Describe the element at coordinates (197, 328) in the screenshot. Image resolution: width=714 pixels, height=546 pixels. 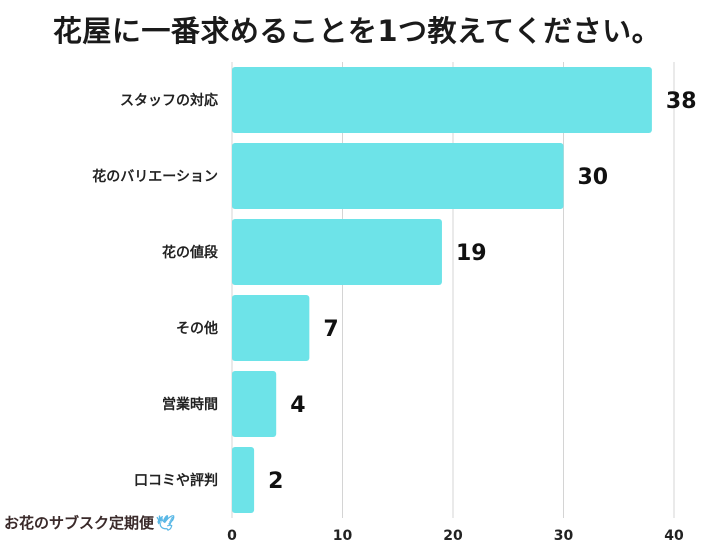
I see `category-label: その他` at that location.